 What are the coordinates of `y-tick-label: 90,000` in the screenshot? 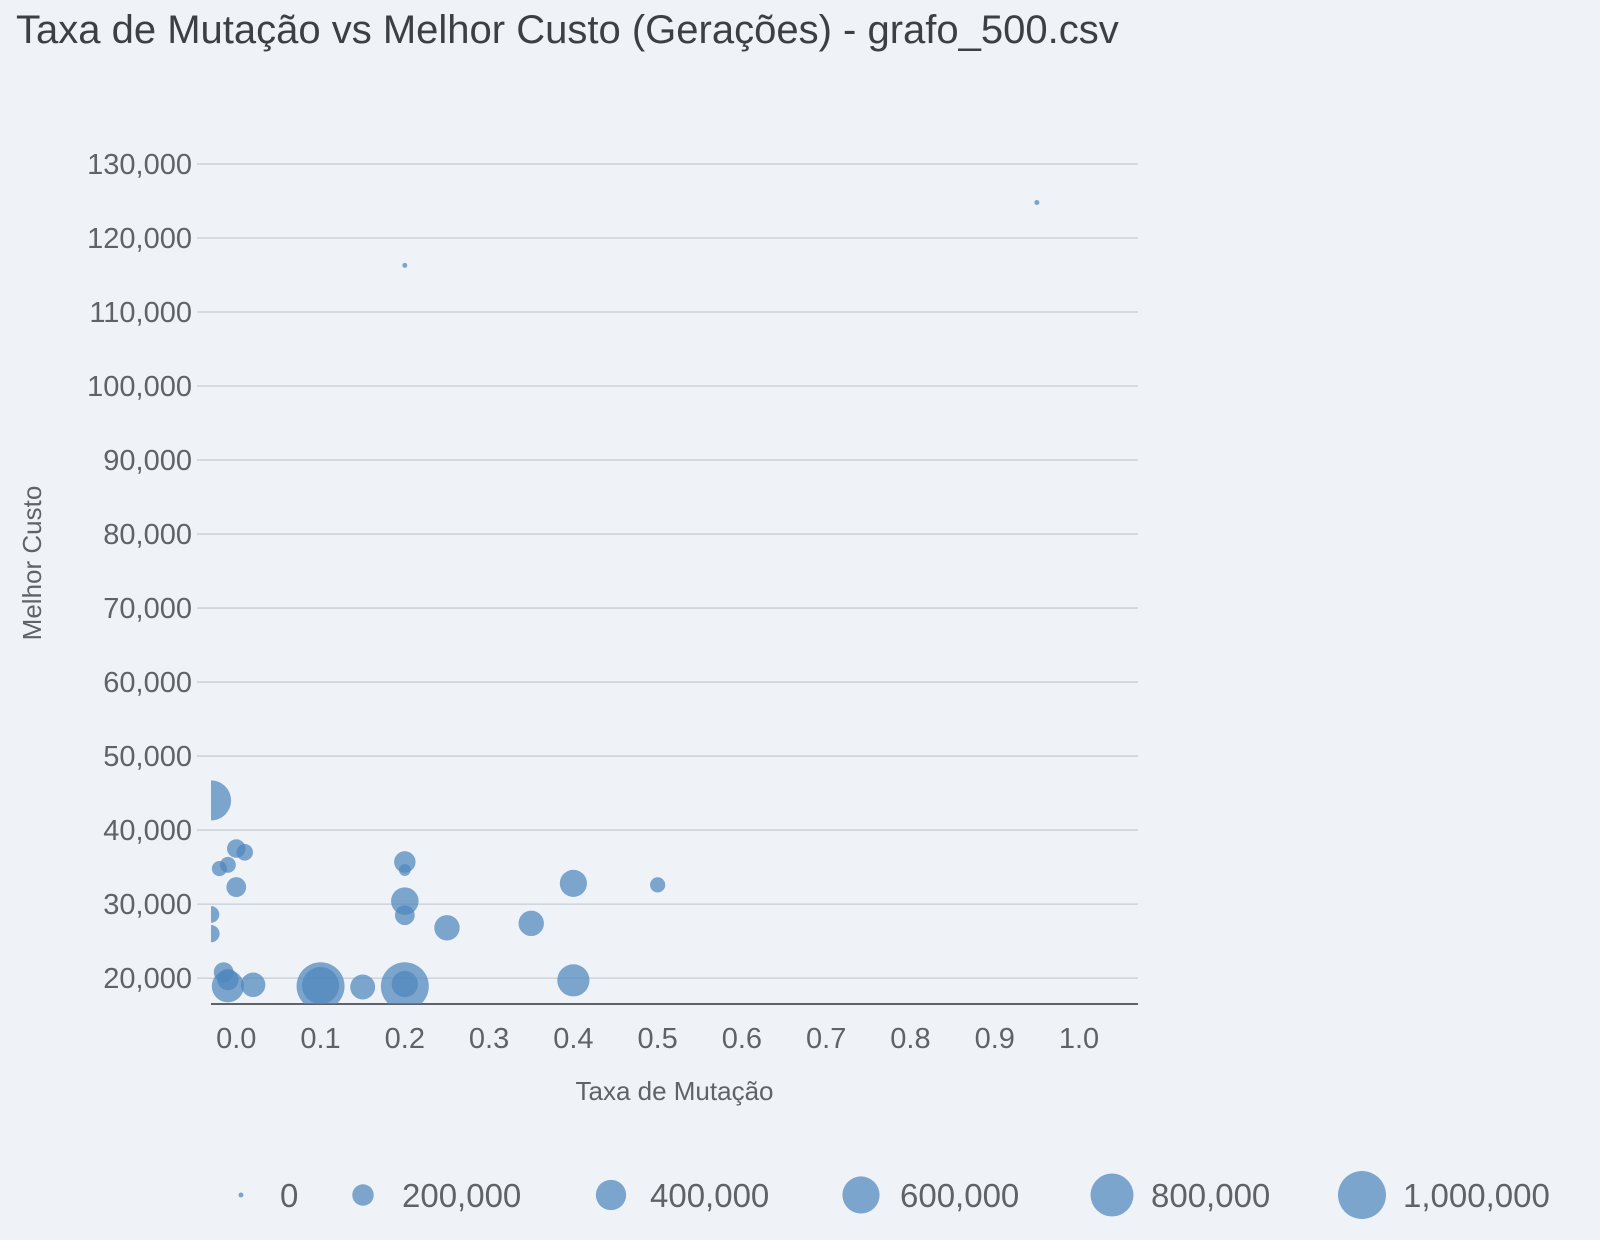 It's located at (147, 461).